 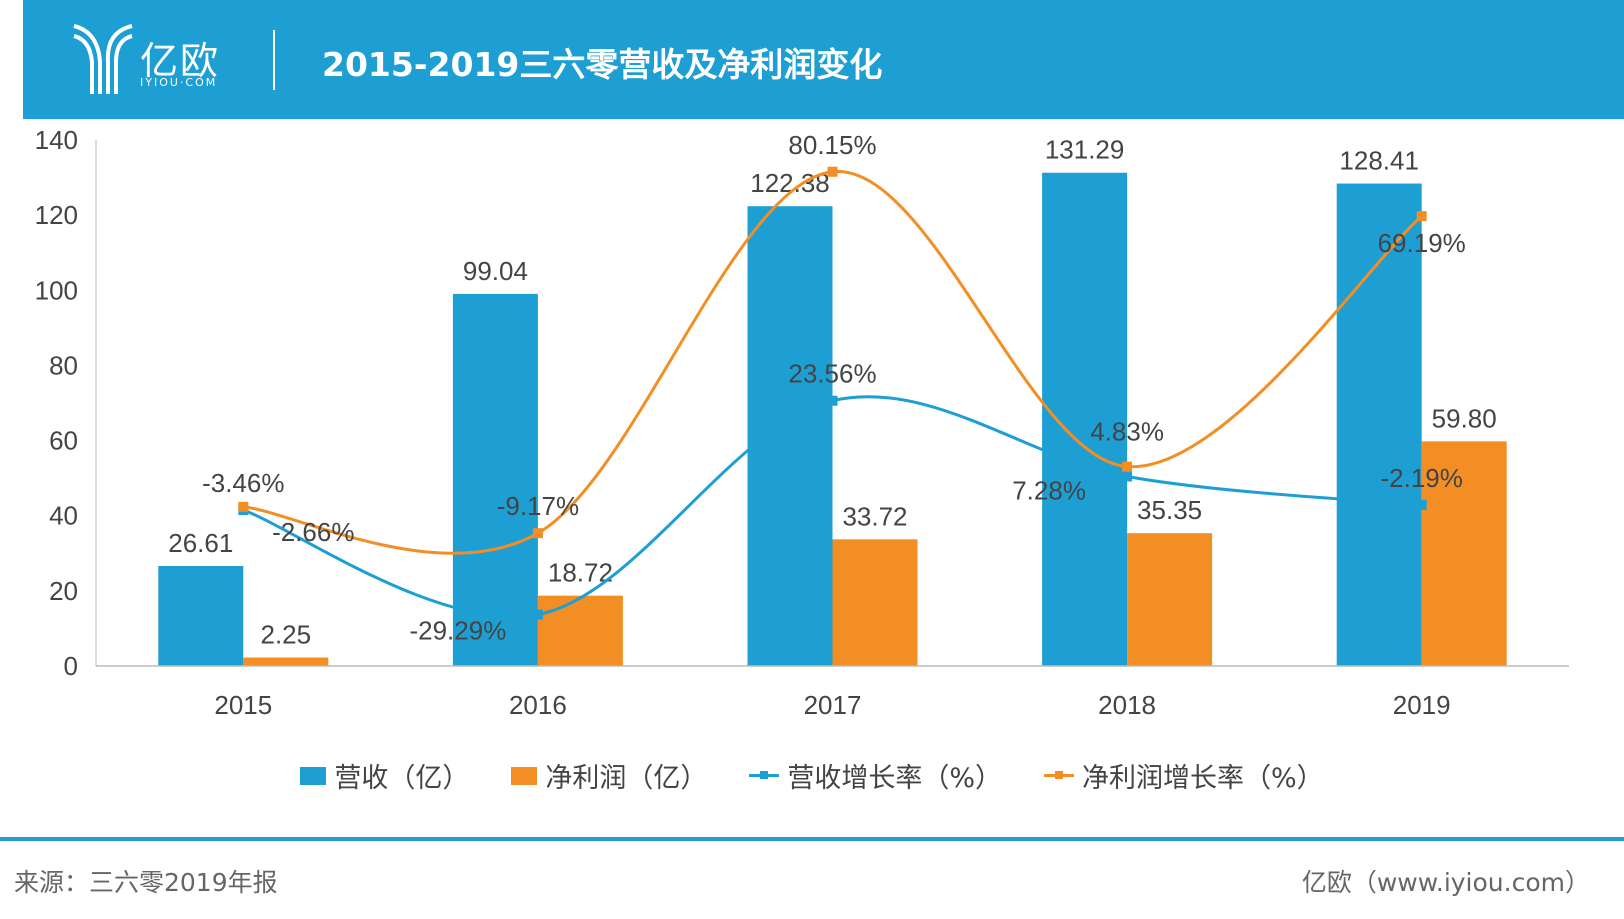 I want to click on line-data-label: -3.46%, so click(x=243, y=483).